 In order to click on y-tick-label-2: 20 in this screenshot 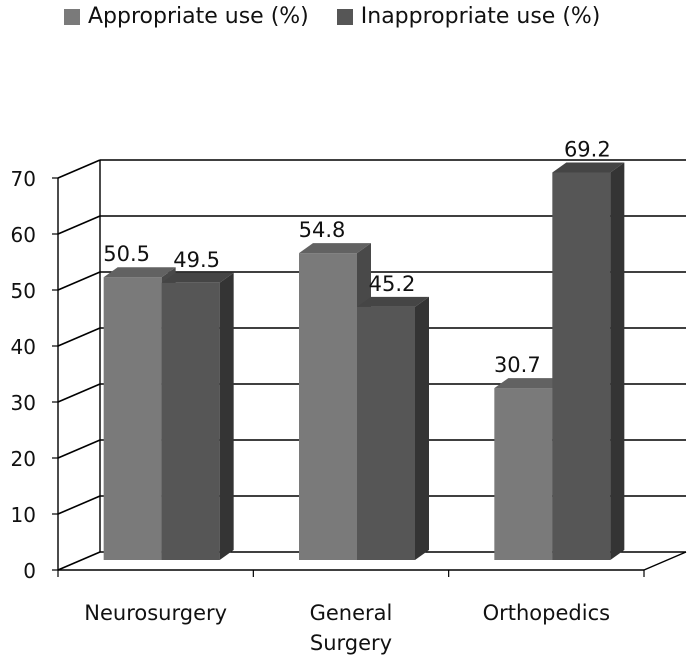, I will do `click(23, 459)`.